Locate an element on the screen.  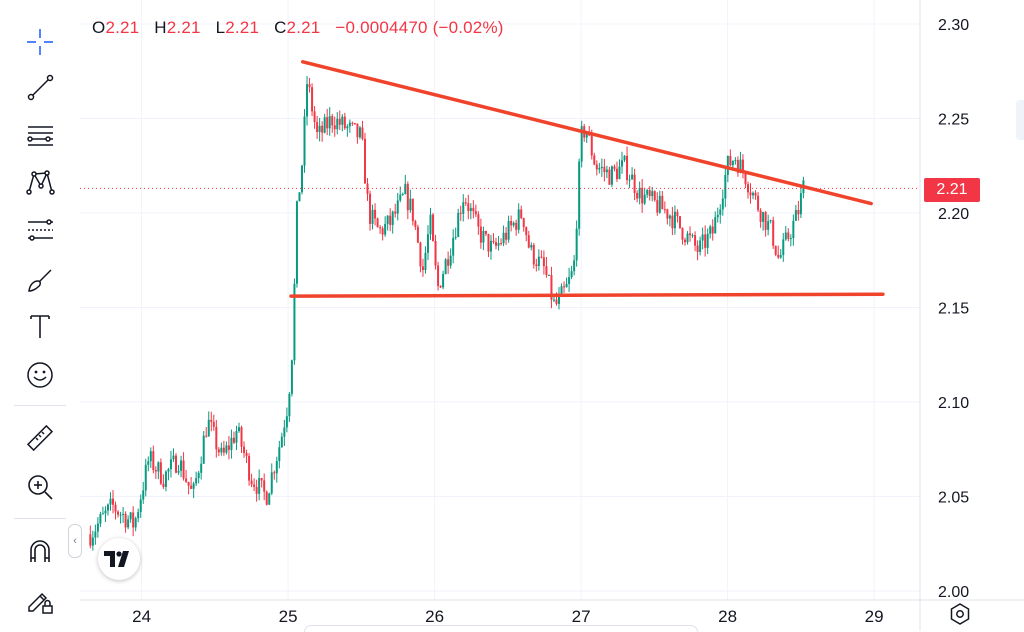
zoom-in-icon is located at coordinates (40, 487).